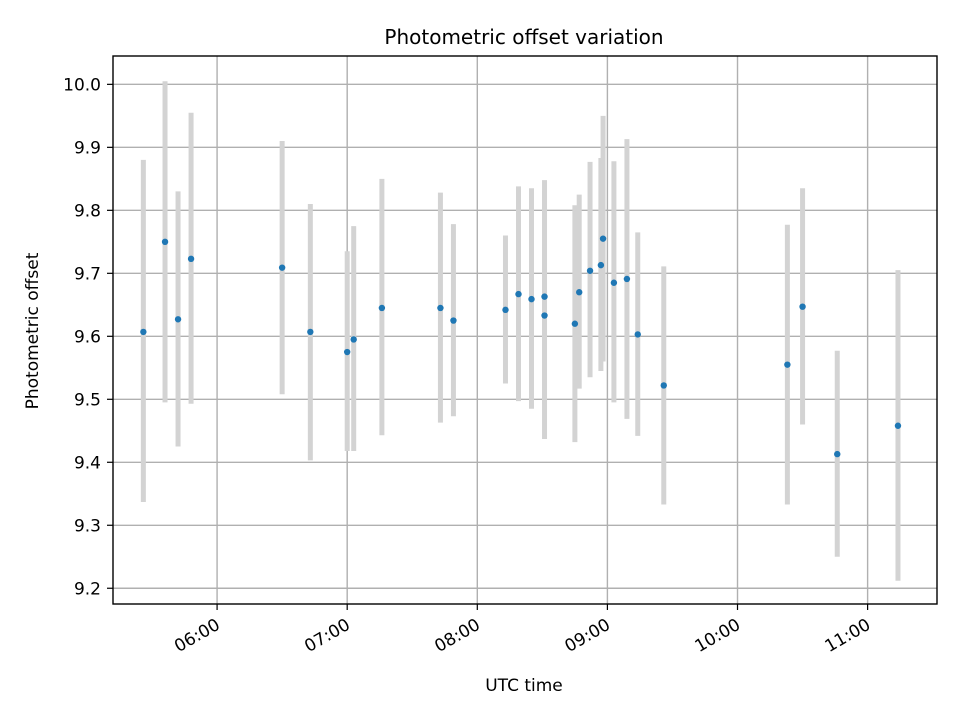  What do you see at coordinates (87, 274) in the screenshot?
I see `y-tick-label: 9.7` at bounding box center [87, 274].